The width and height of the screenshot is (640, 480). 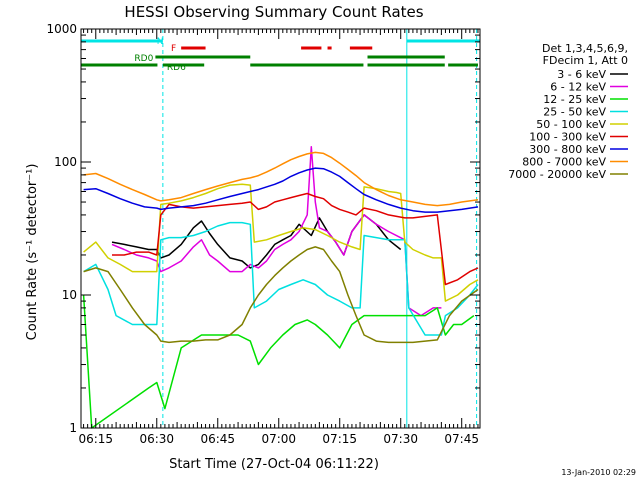 I want to click on x-tick-label-0: 06:15, so click(x=95, y=439).